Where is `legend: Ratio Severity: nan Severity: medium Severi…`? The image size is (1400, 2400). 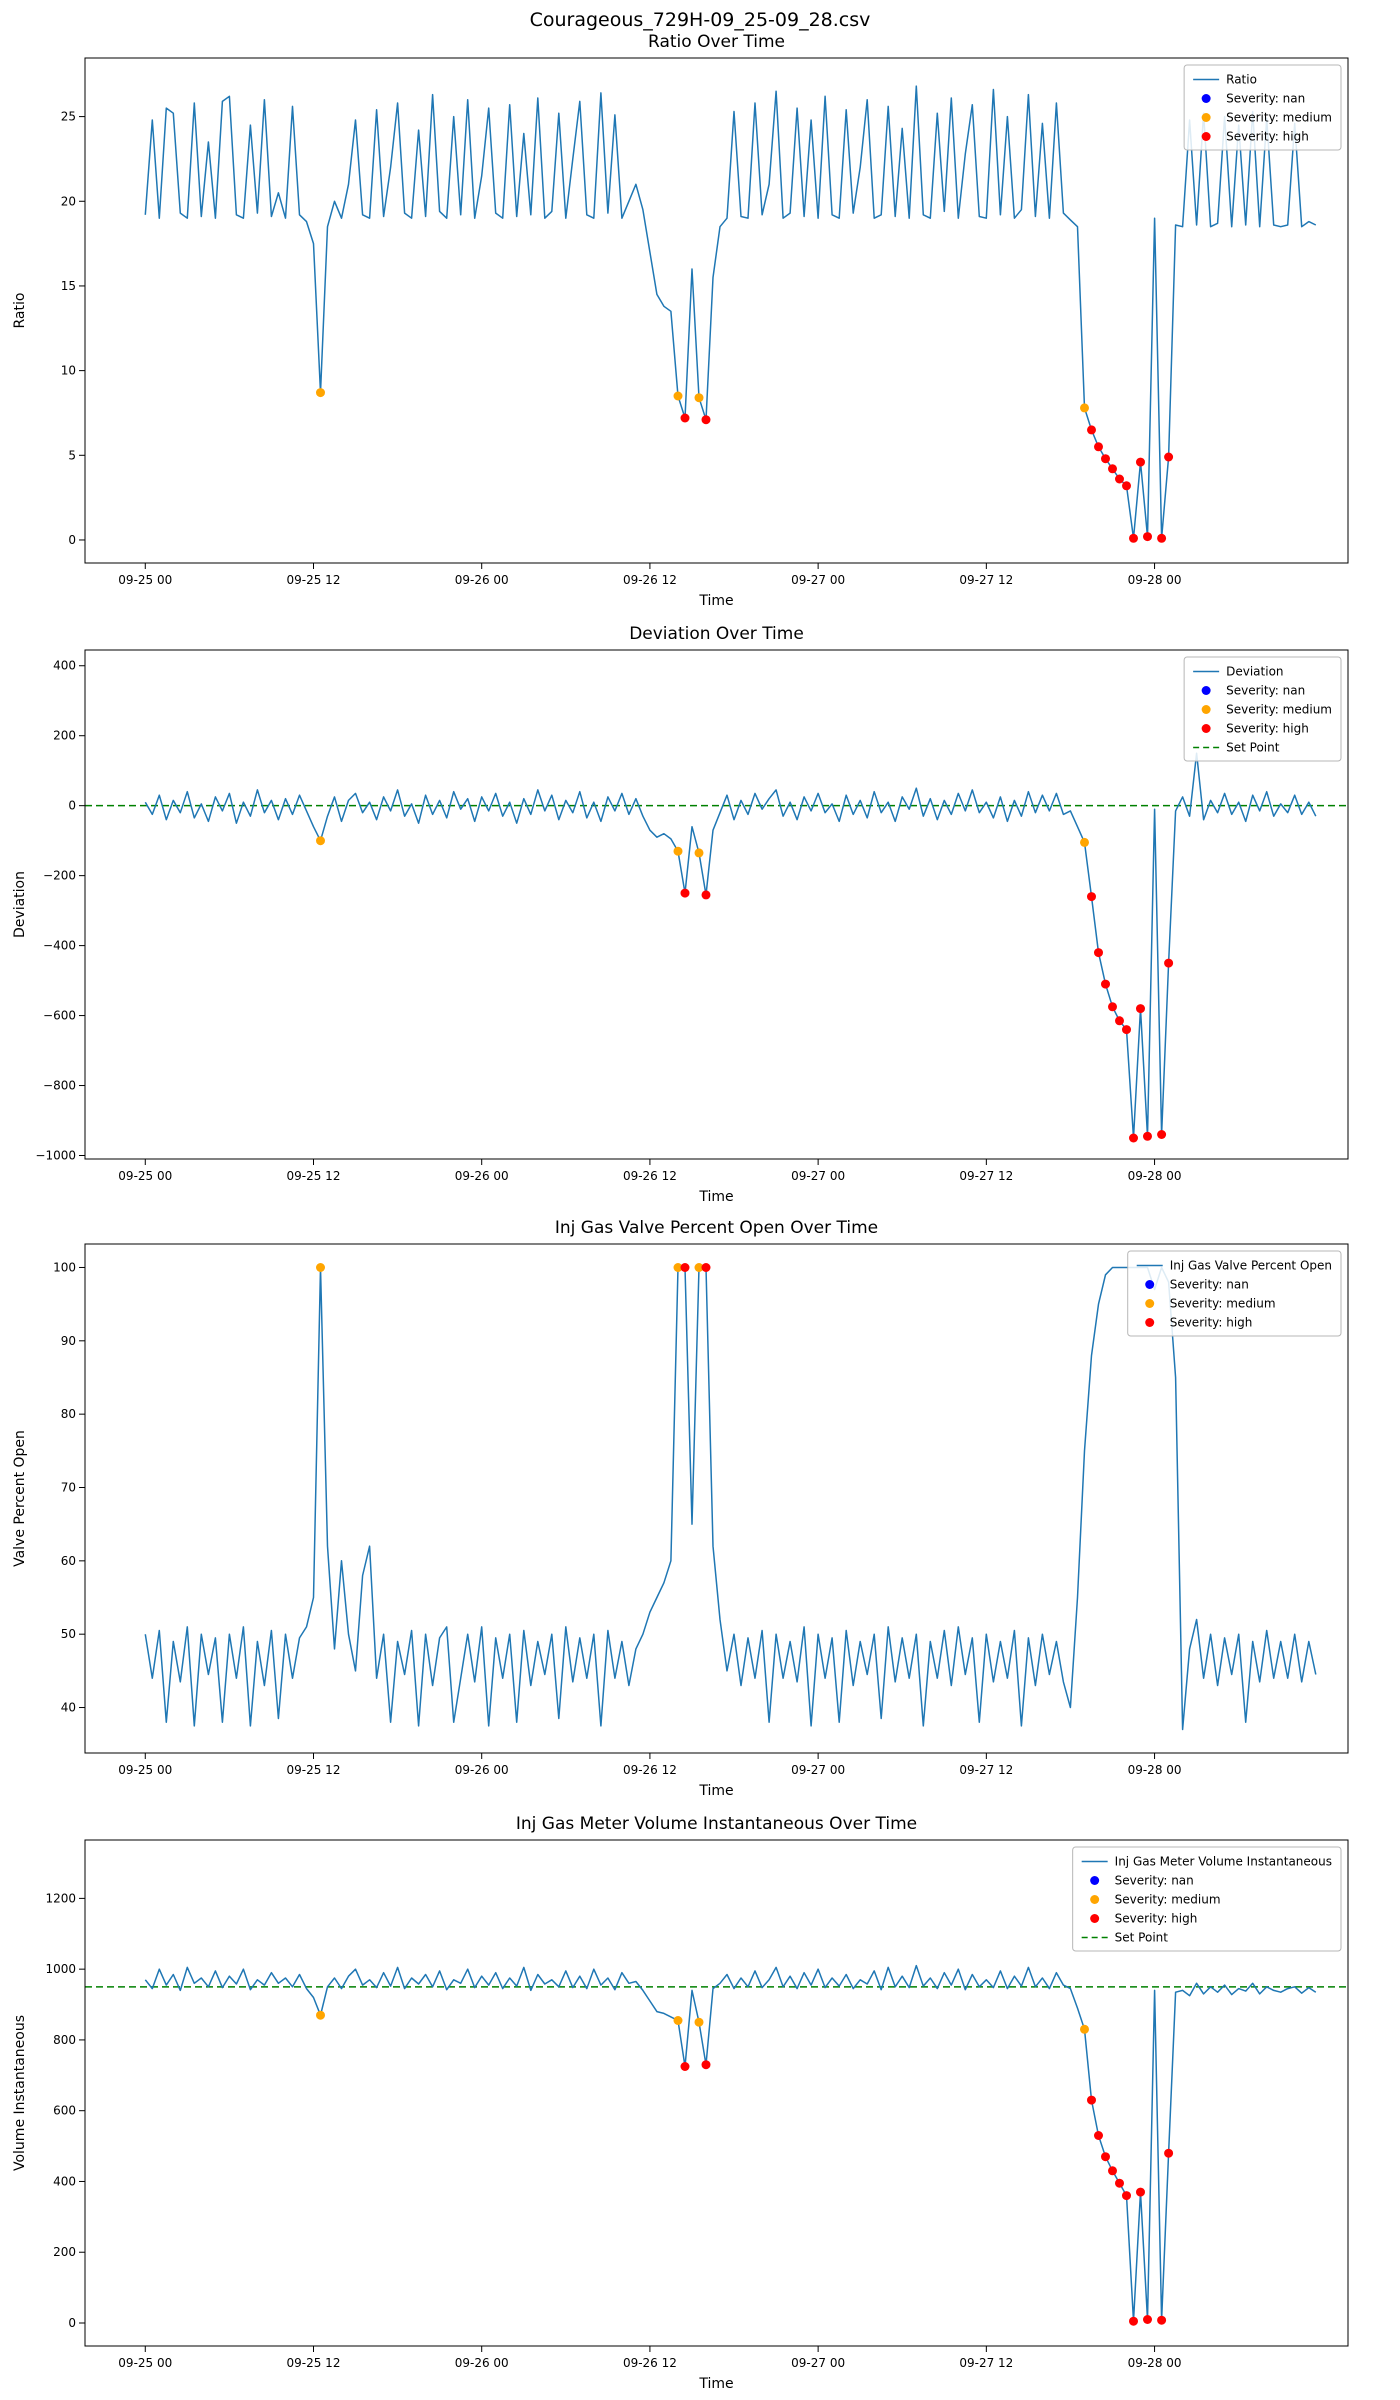 legend: Ratio Severity: nan Severity: medium Severi… is located at coordinates (1262, 107).